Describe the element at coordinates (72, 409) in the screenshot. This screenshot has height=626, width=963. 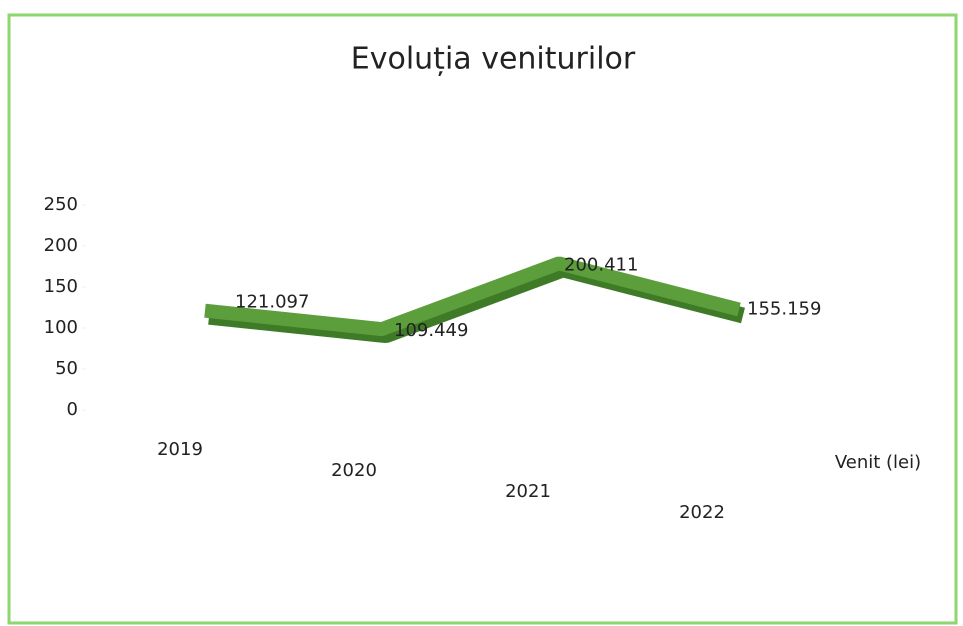
I see `y-tick-label: 0` at that location.